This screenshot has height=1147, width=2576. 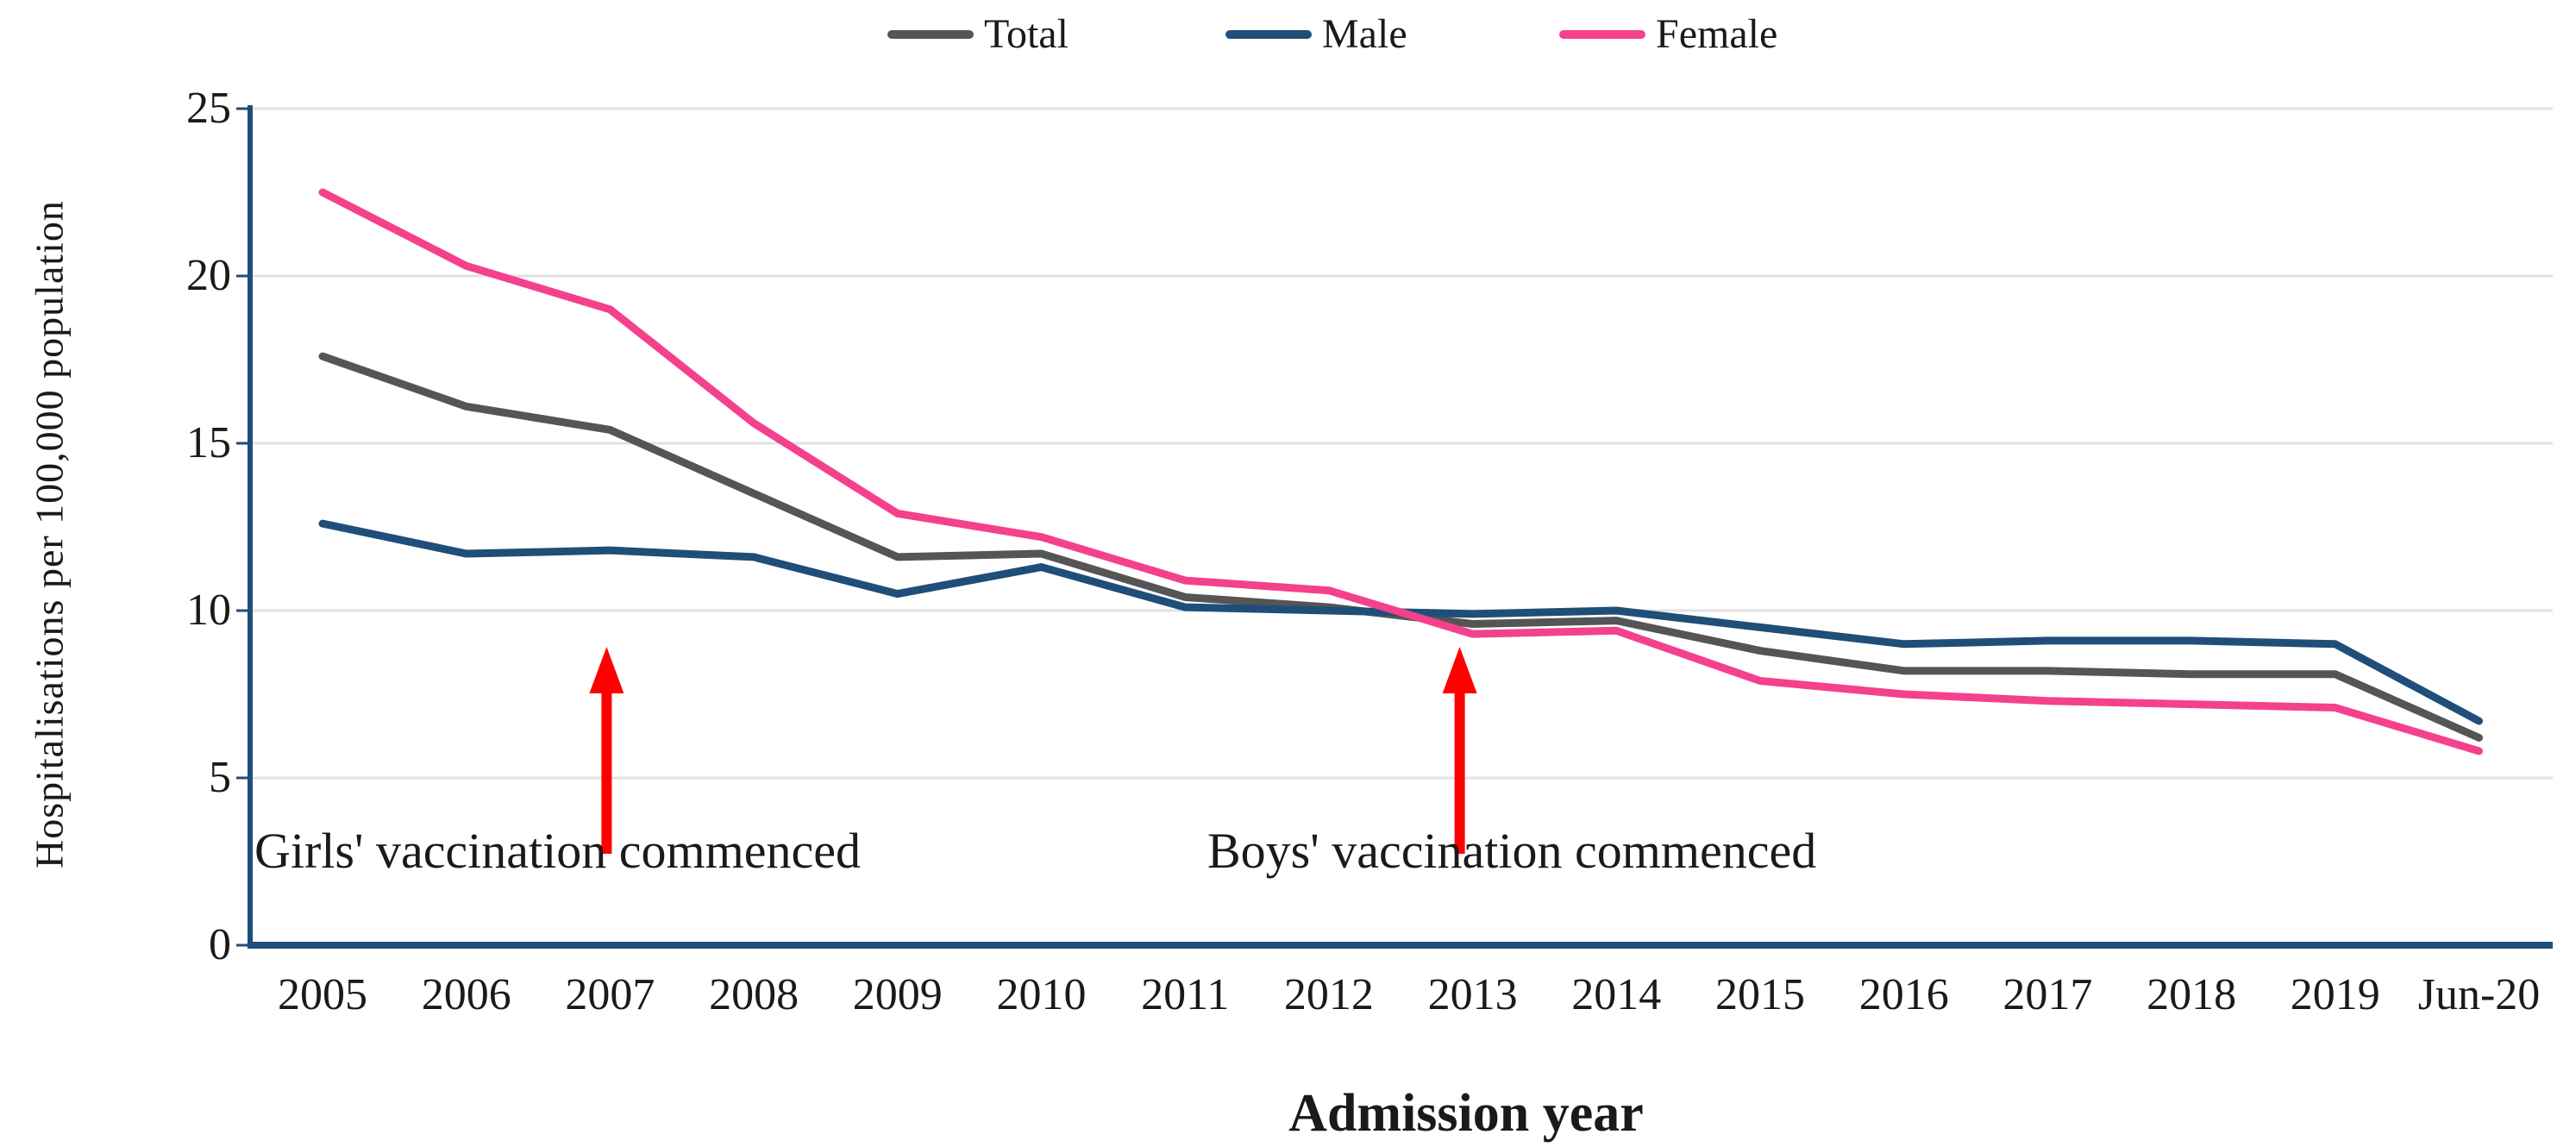 What do you see at coordinates (220, 777) in the screenshot?
I see `y-tick-label-5: 5` at bounding box center [220, 777].